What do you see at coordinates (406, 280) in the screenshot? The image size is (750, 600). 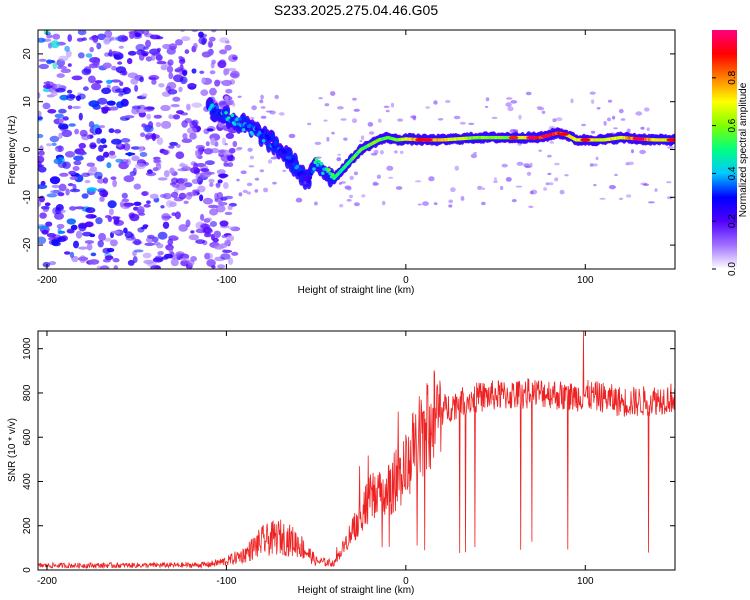 I see `spectrogram-xtick-label: 0` at bounding box center [406, 280].